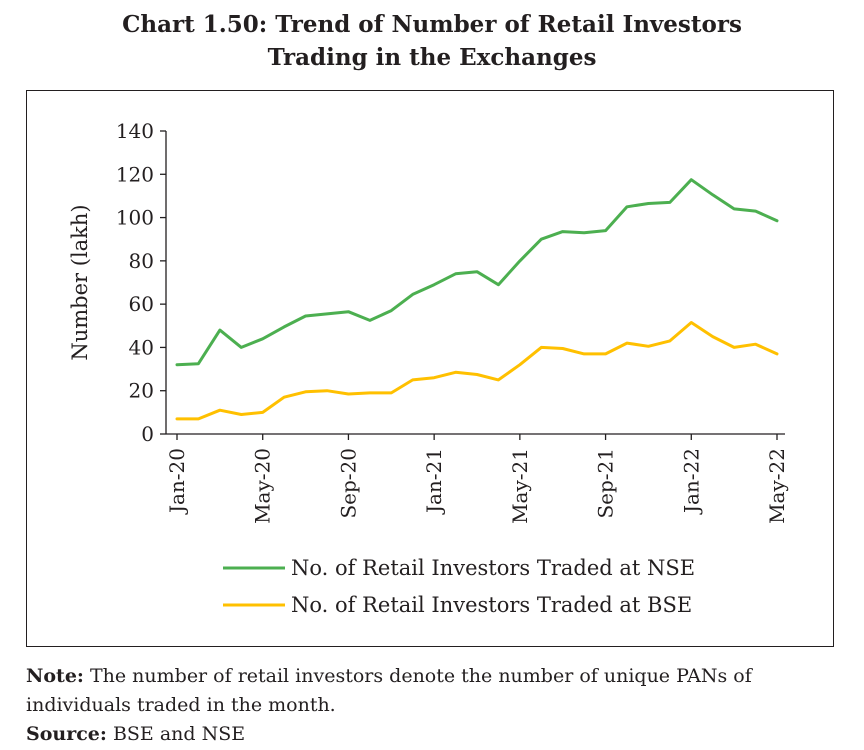 This screenshot has width=864, height=750. What do you see at coordinates (348, 483) in the screenshot?
I see `x-tick-label: Sep-20` at bounding box center [348, 483].